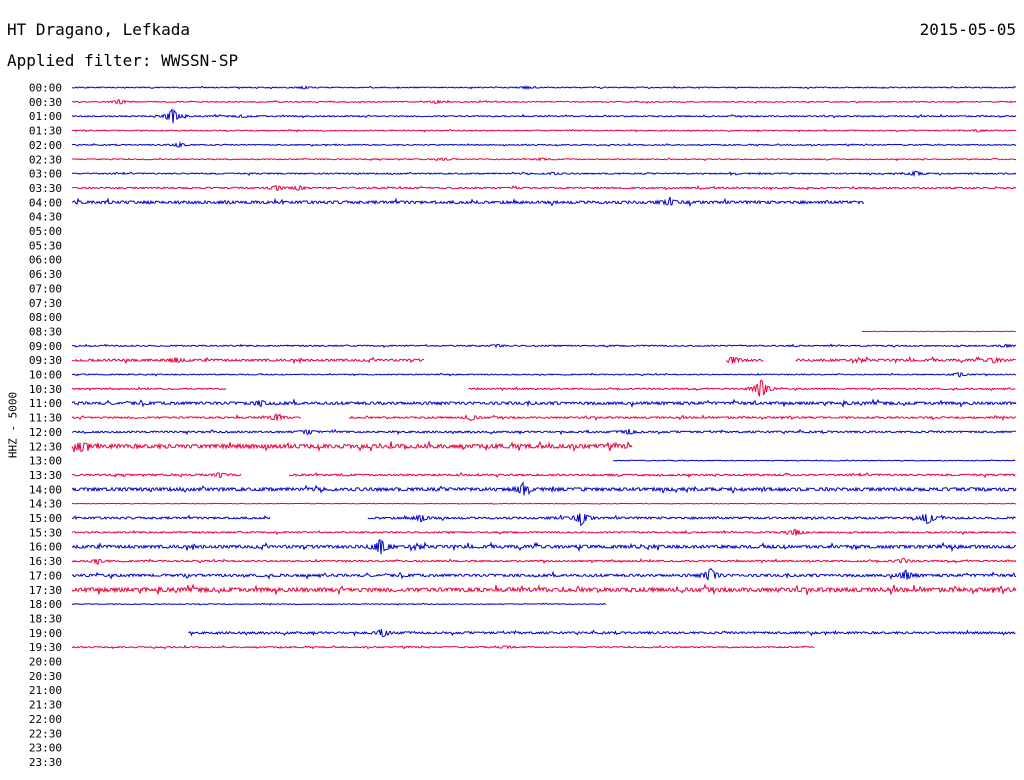  Describe the element at coordinates (123, 60) in the screenshot. I see `filter-label: Applied filter: WWSSN-SP` at that location.